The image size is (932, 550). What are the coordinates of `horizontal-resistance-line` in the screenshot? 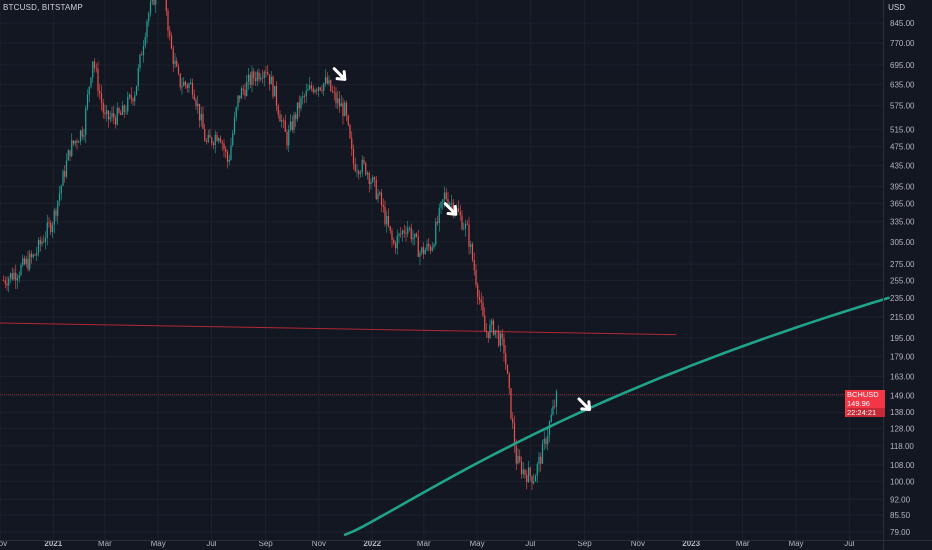 It's located at (441, 358).